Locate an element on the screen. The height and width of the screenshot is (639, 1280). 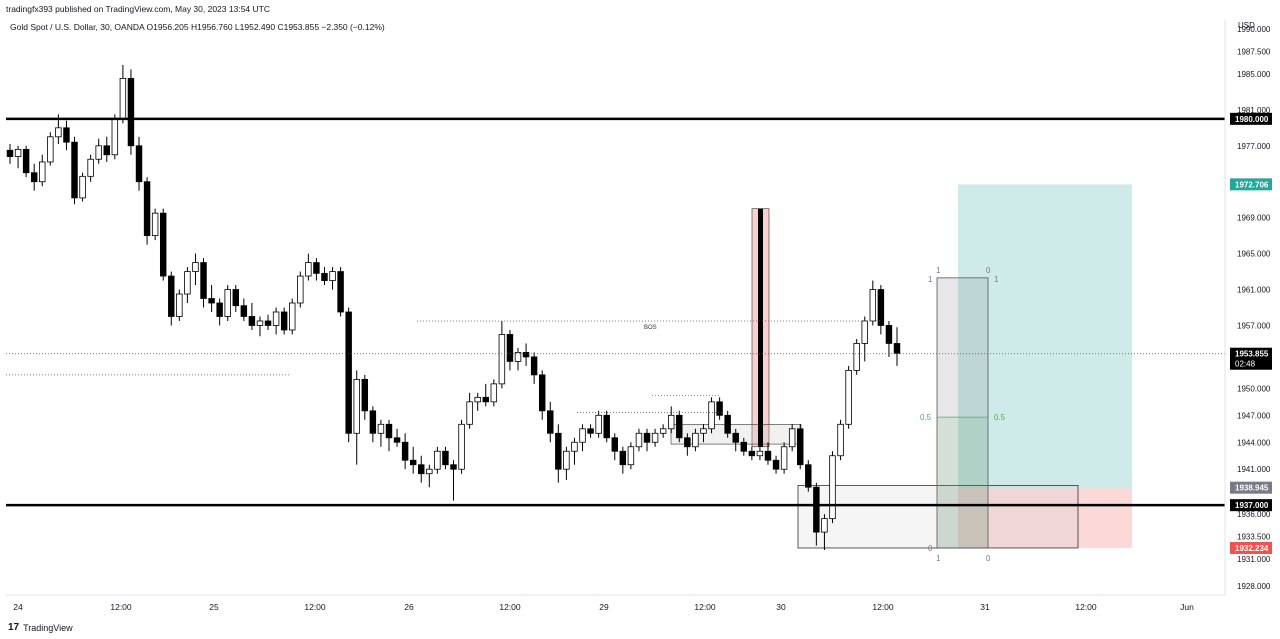
tradingview-brand: TradingView is located at coordinates (48, 627).